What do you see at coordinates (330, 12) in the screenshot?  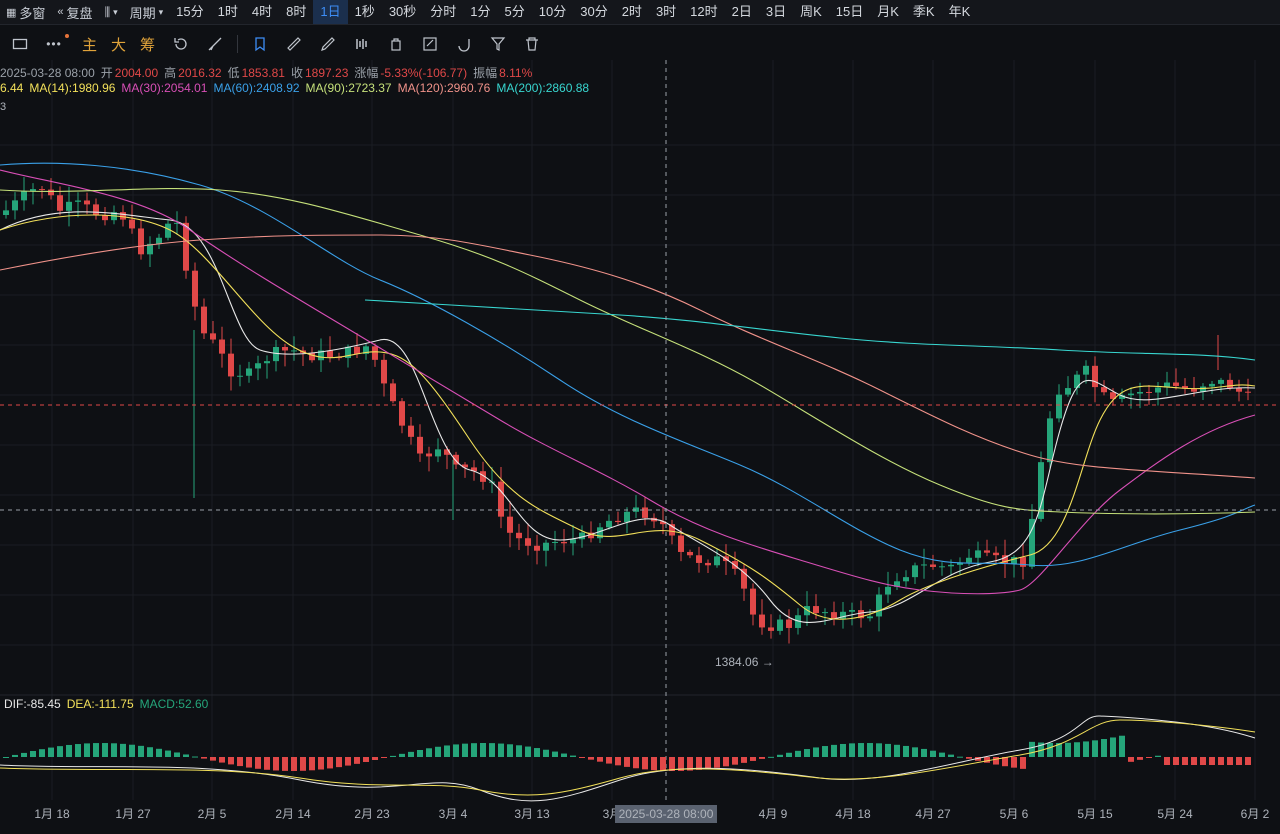 I see `interval-4: 1日` at bounding box center [330, 12].